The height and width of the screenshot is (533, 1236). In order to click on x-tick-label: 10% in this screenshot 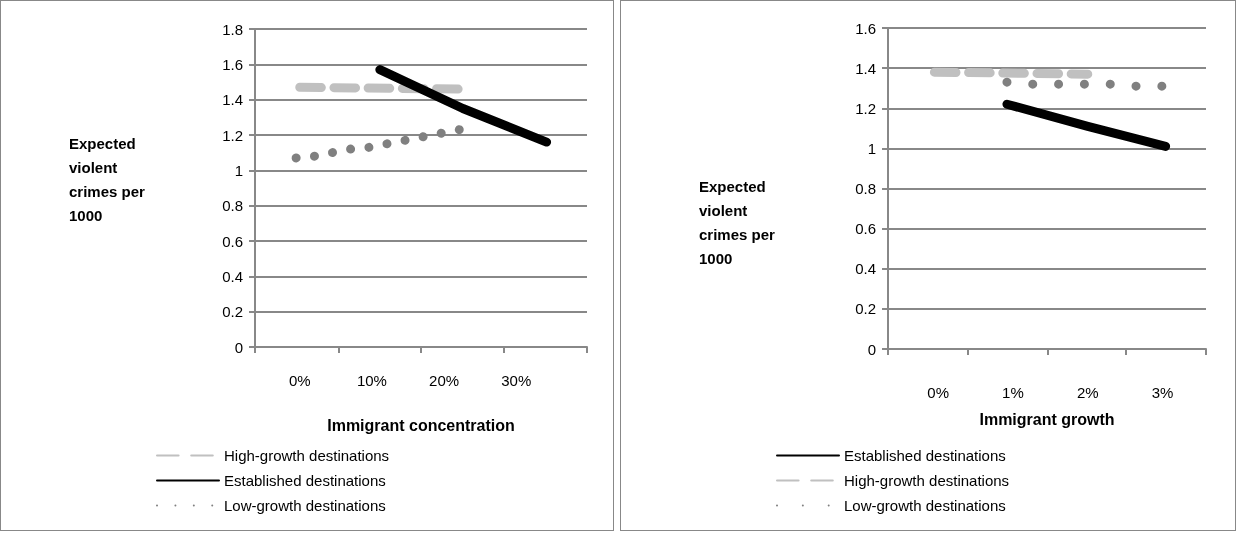, I will do `click(371, 380)`.